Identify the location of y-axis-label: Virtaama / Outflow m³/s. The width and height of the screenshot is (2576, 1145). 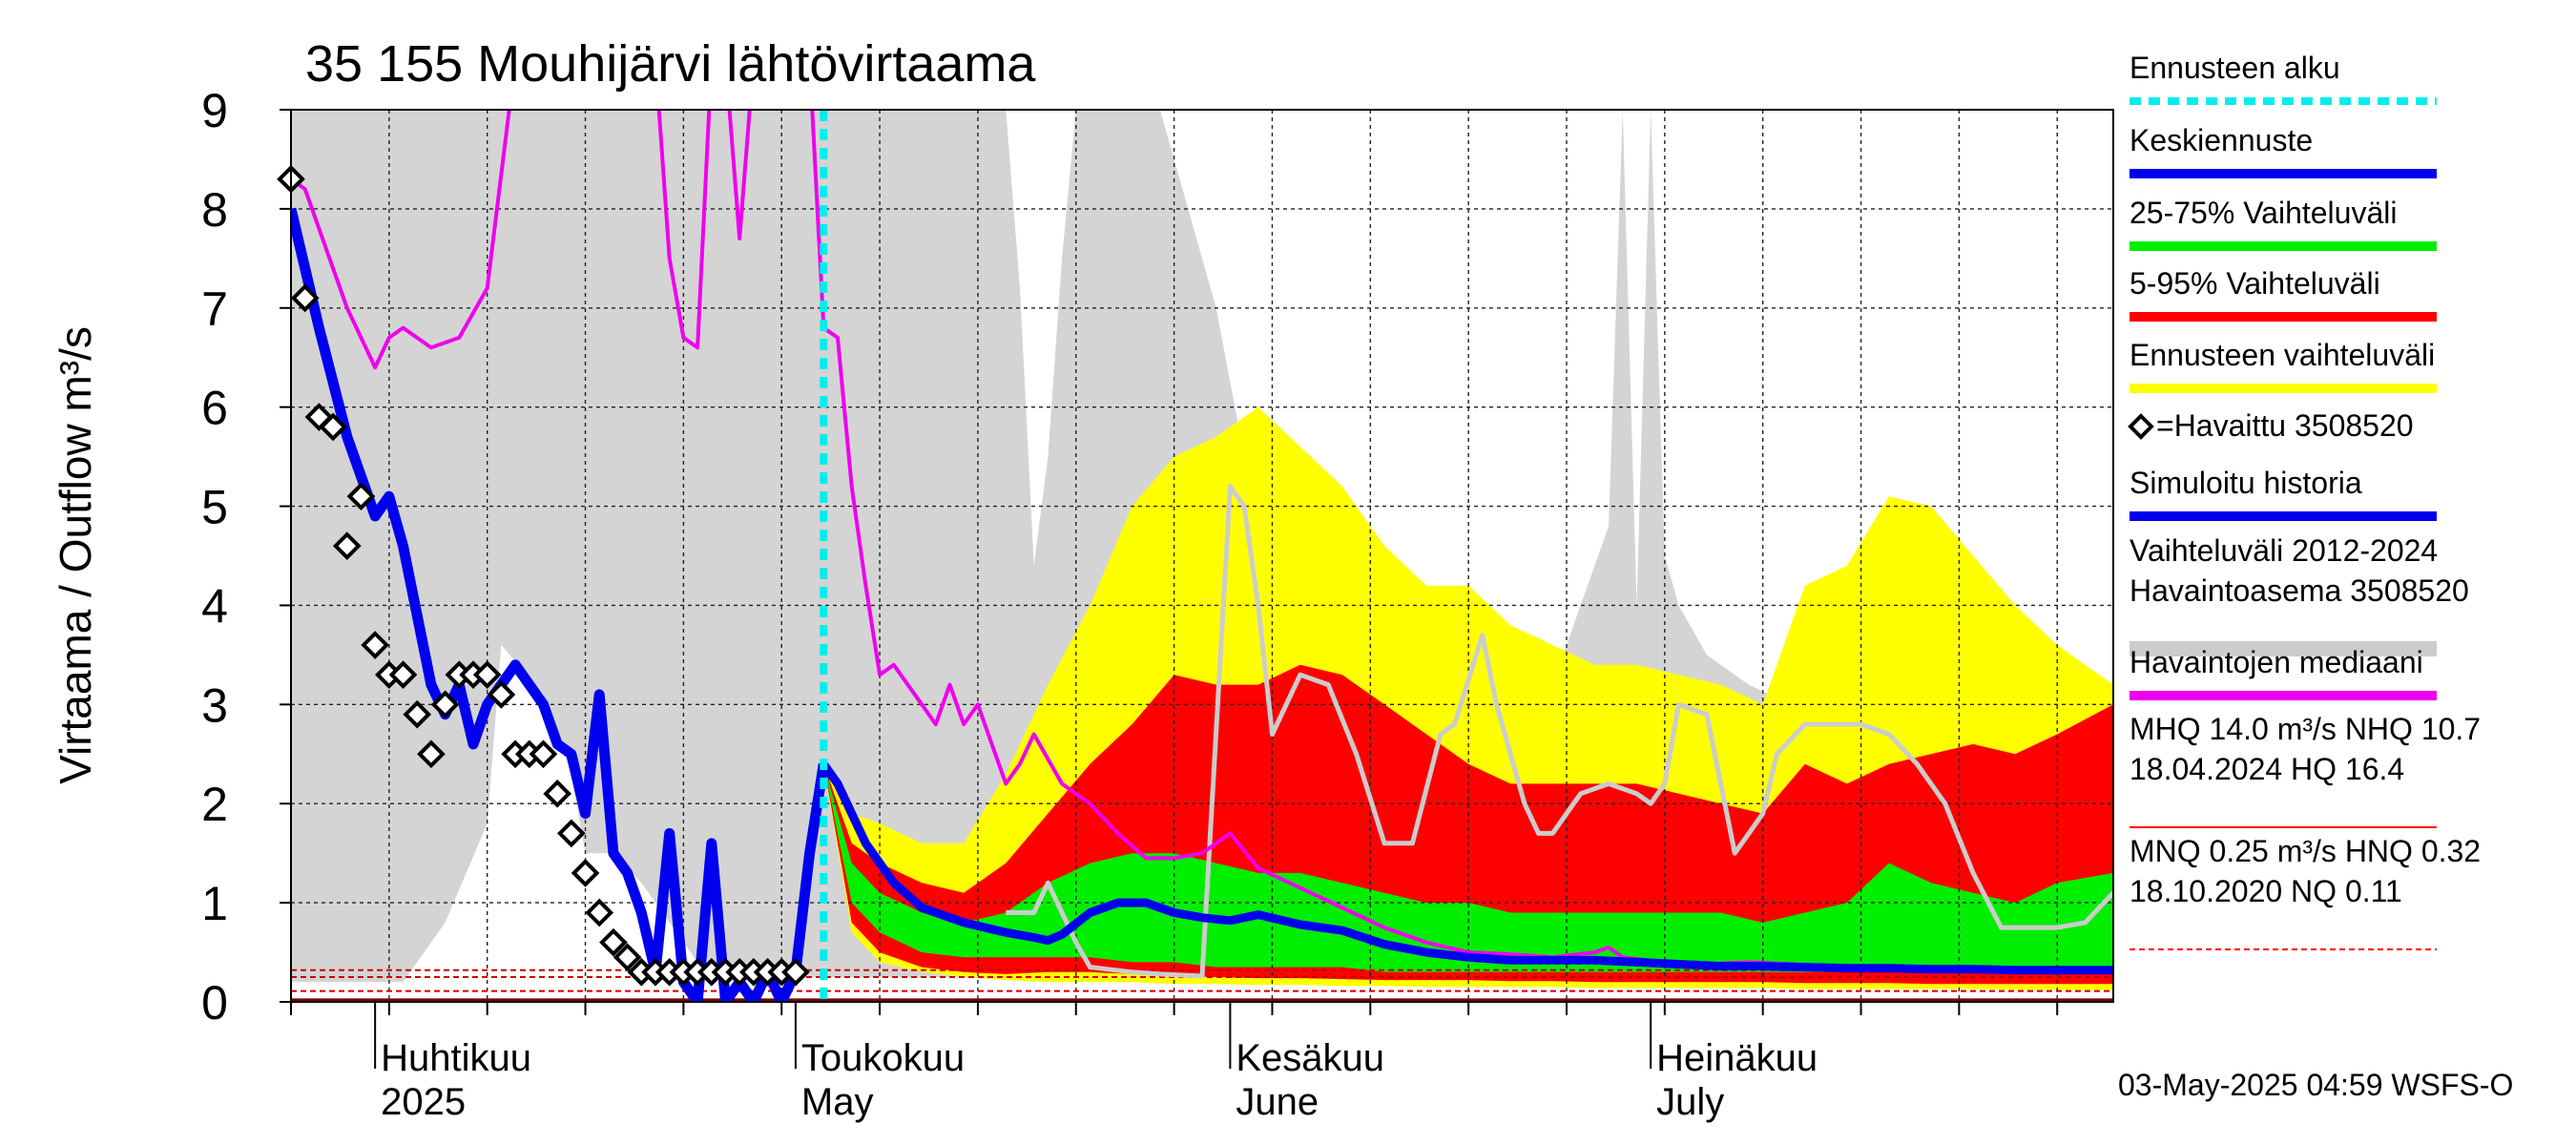
(75, 555).